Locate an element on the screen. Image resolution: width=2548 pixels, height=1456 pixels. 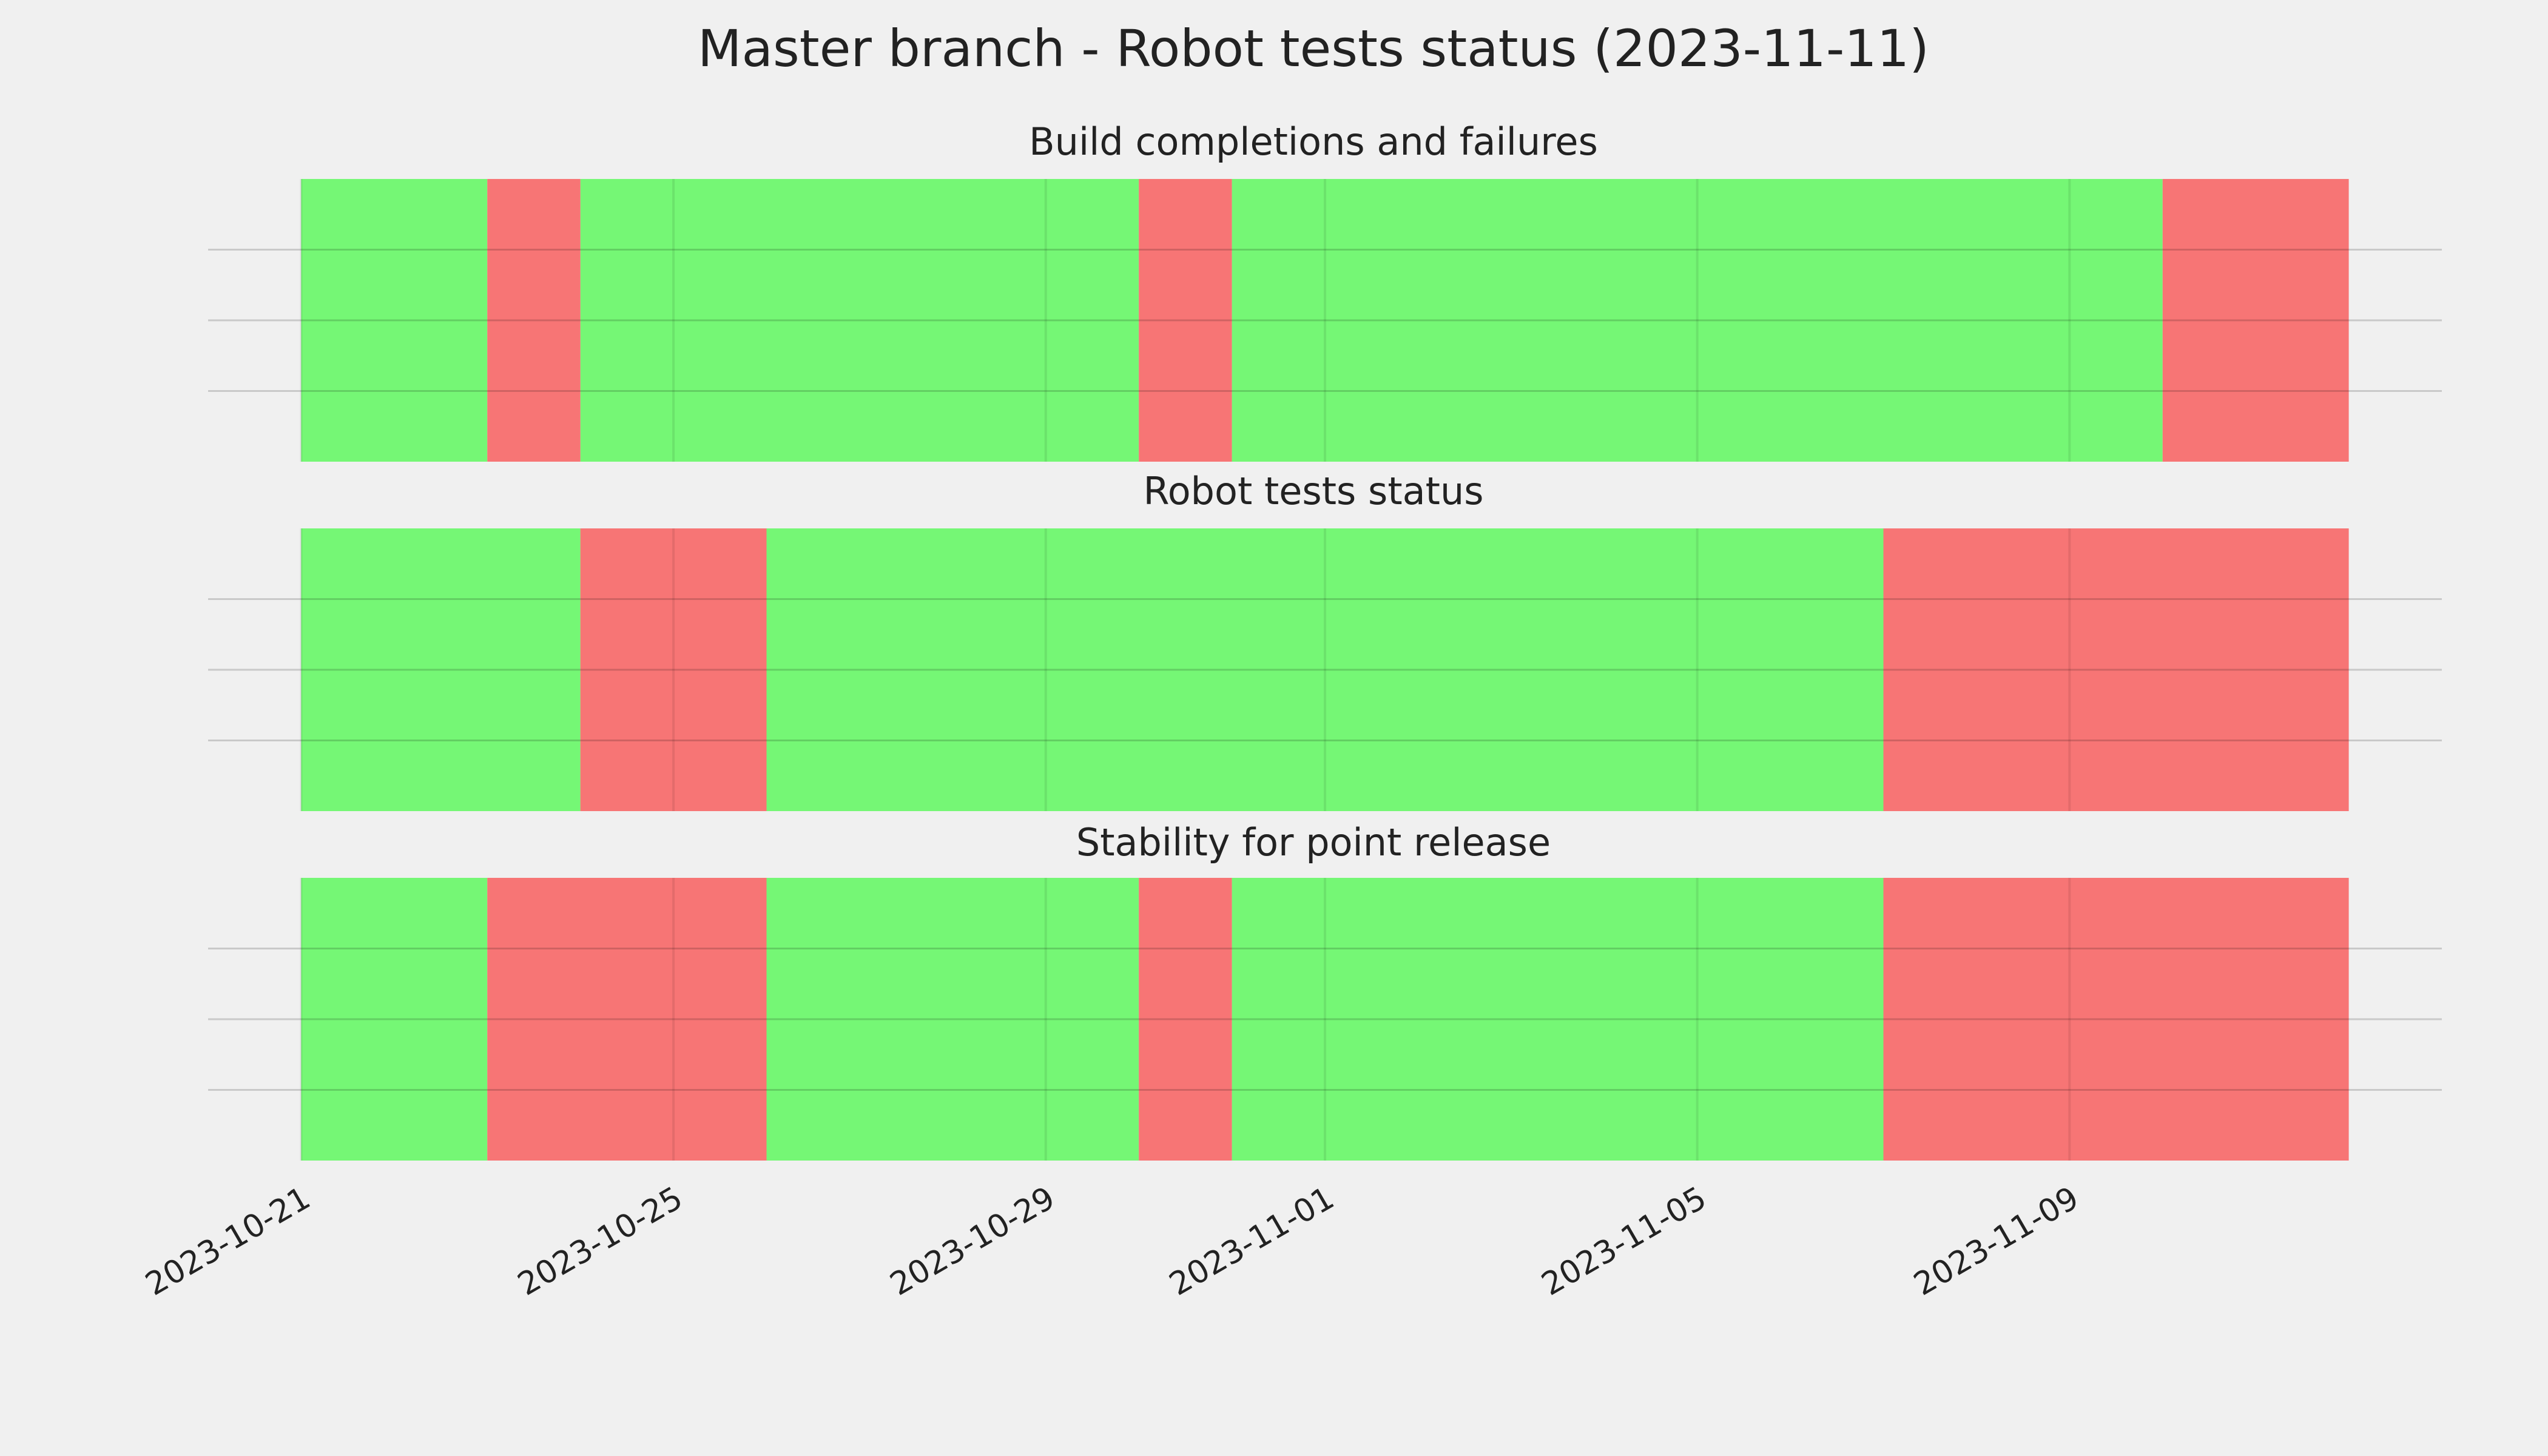
panel-title: Stability for point release is located at coordinates (1313, 842).